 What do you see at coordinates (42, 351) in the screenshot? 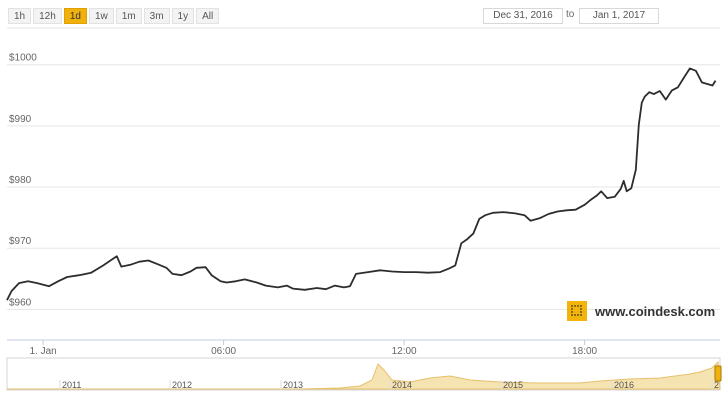
I see `x-tick-label: 1. Jan` at bounding box center [42, 351].